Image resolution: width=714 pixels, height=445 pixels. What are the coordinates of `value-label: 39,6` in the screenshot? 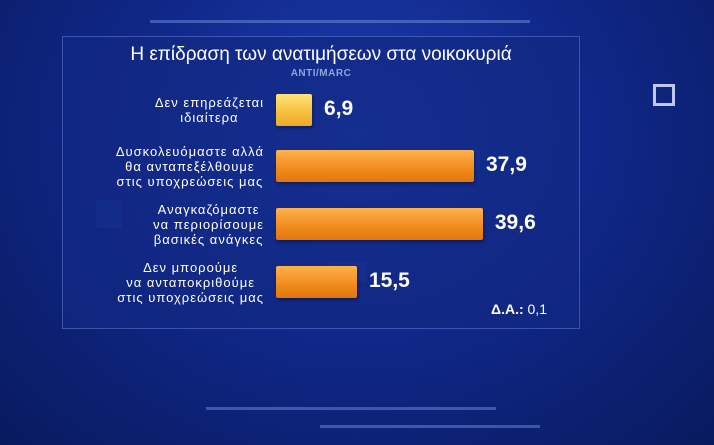 It's located at (515, 222).